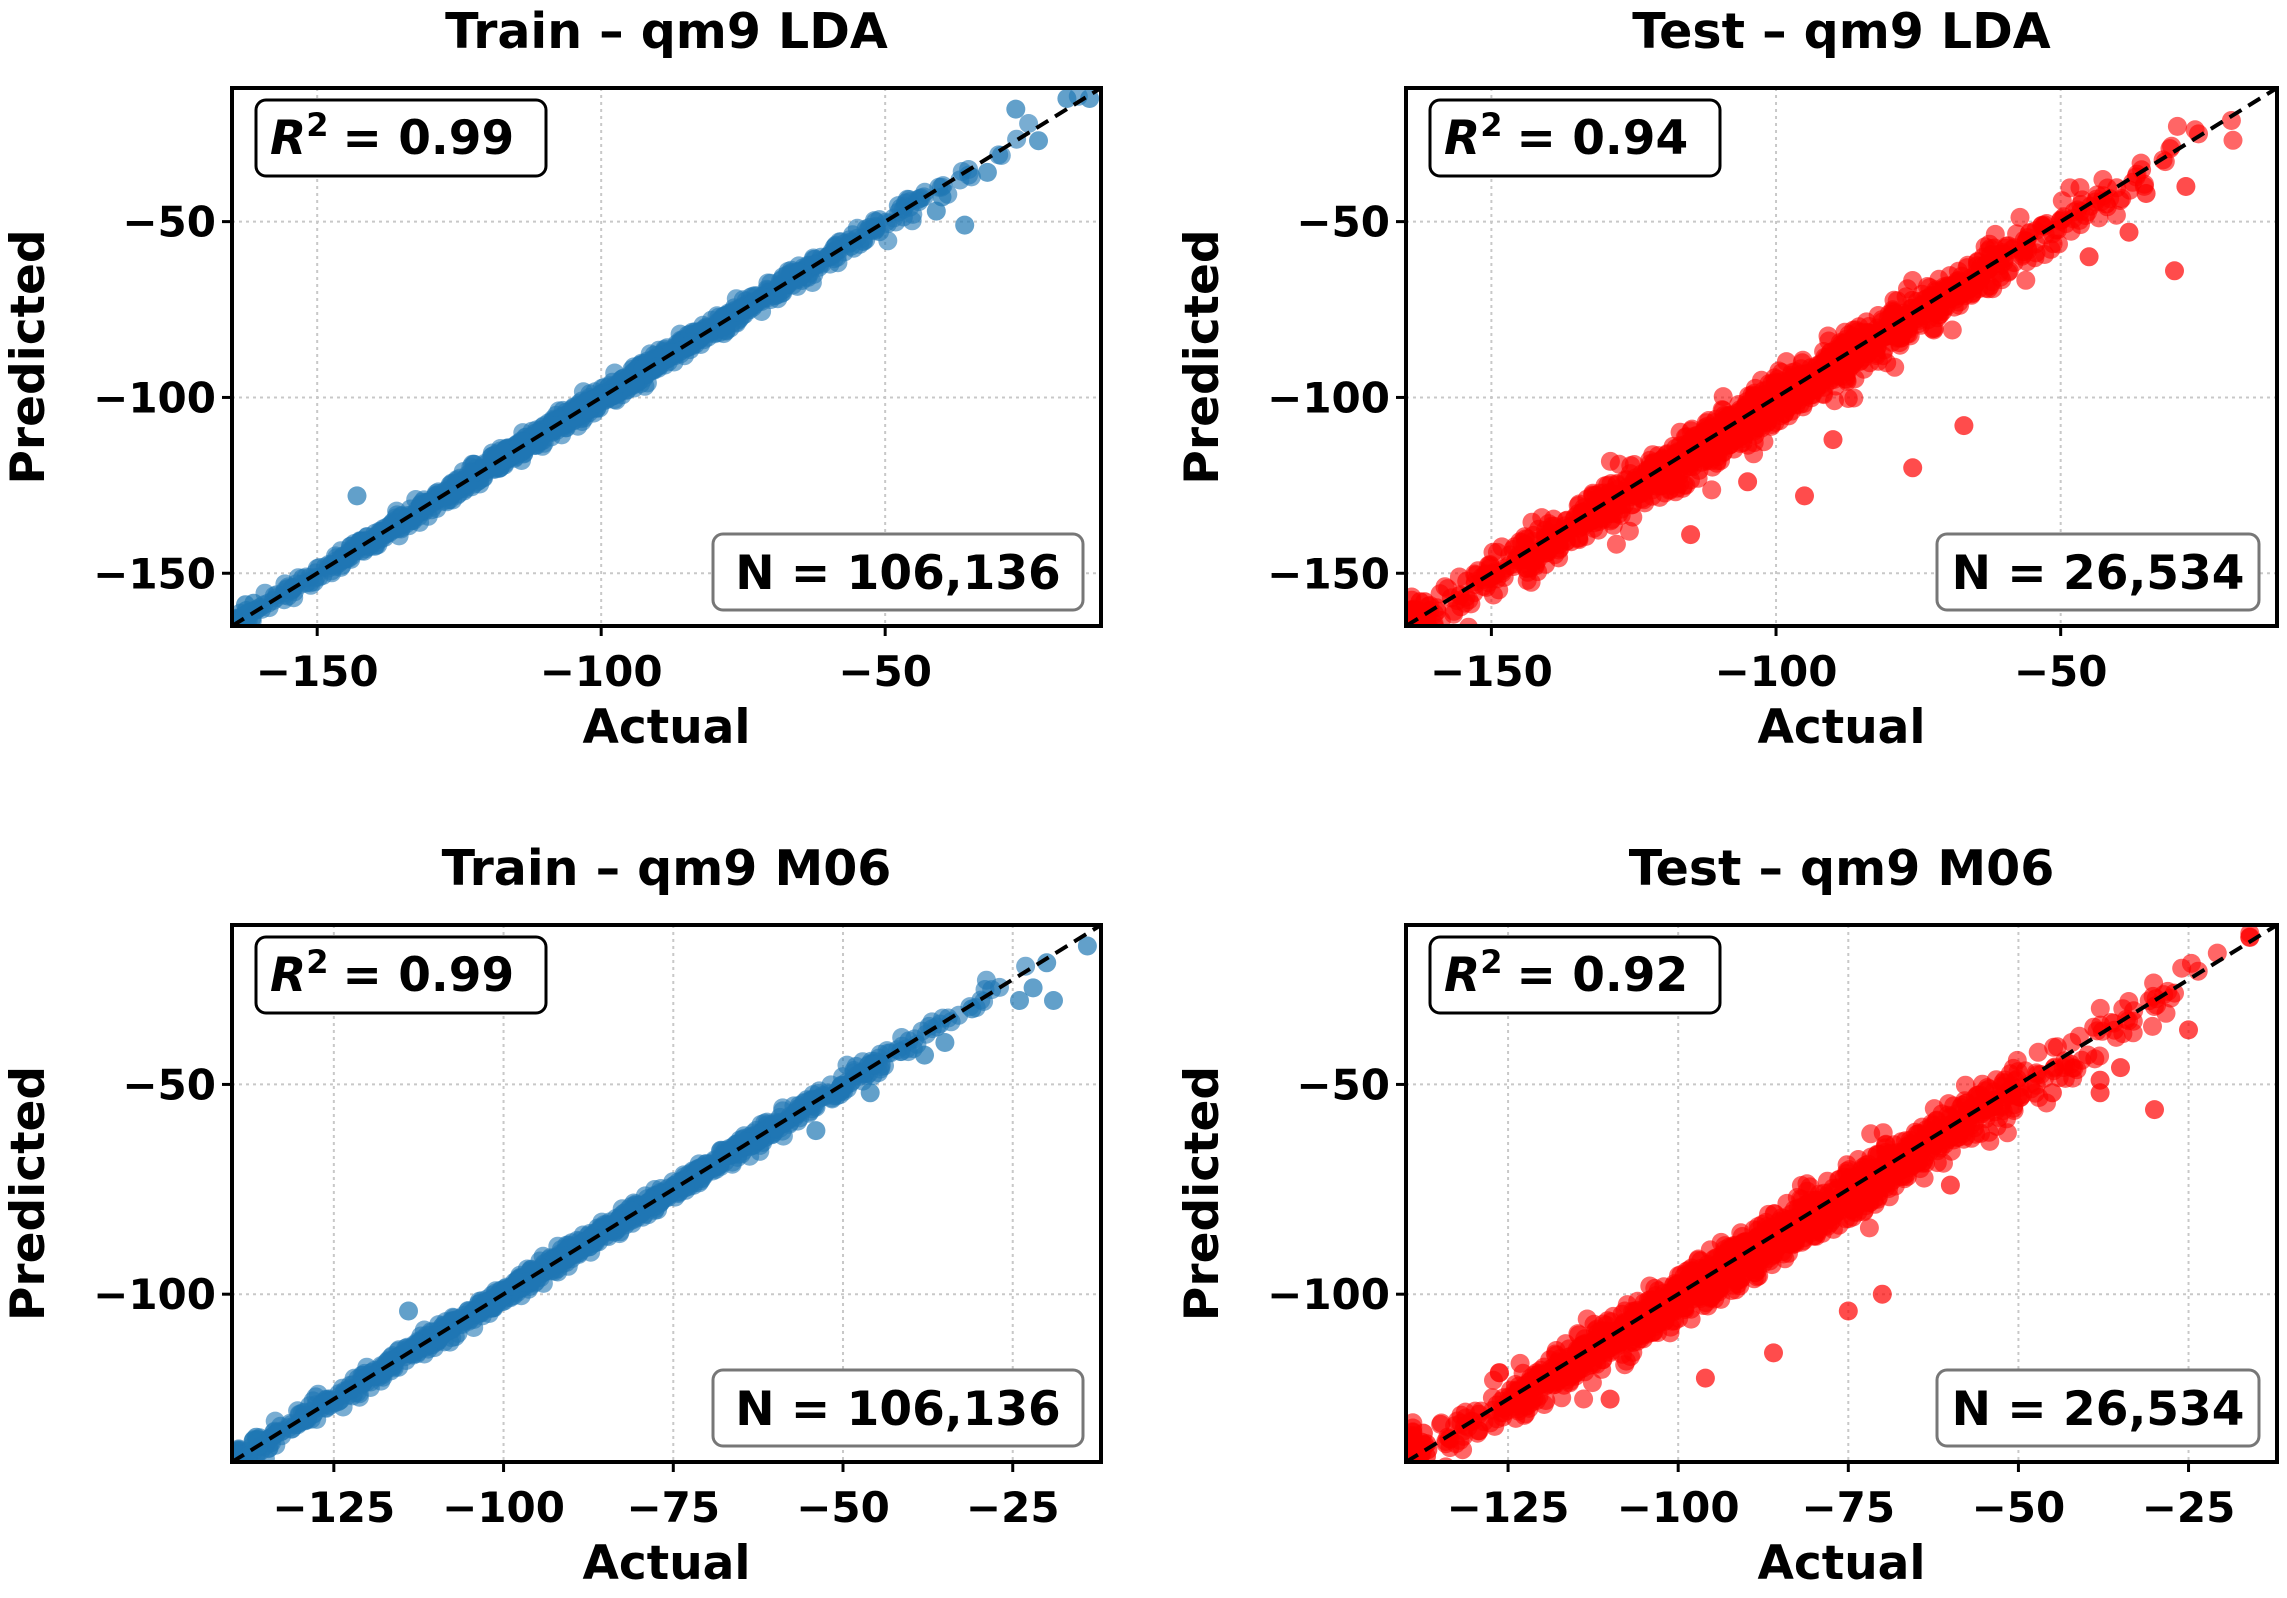  Describe the element at coordinates (666, 31) in the screenshot. I see `panel-title: Train – qm9 LDA` at that location.